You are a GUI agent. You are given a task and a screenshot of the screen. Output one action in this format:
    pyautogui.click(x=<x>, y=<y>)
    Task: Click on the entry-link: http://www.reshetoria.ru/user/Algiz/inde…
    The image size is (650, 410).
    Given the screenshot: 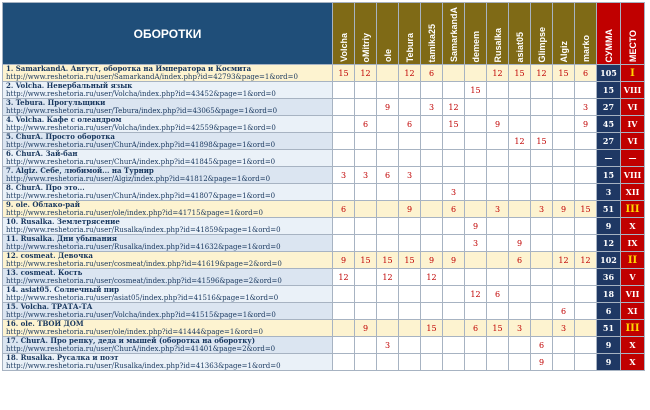 What is the action you would take?
    pyautogui.click(x=138, y=179)
    